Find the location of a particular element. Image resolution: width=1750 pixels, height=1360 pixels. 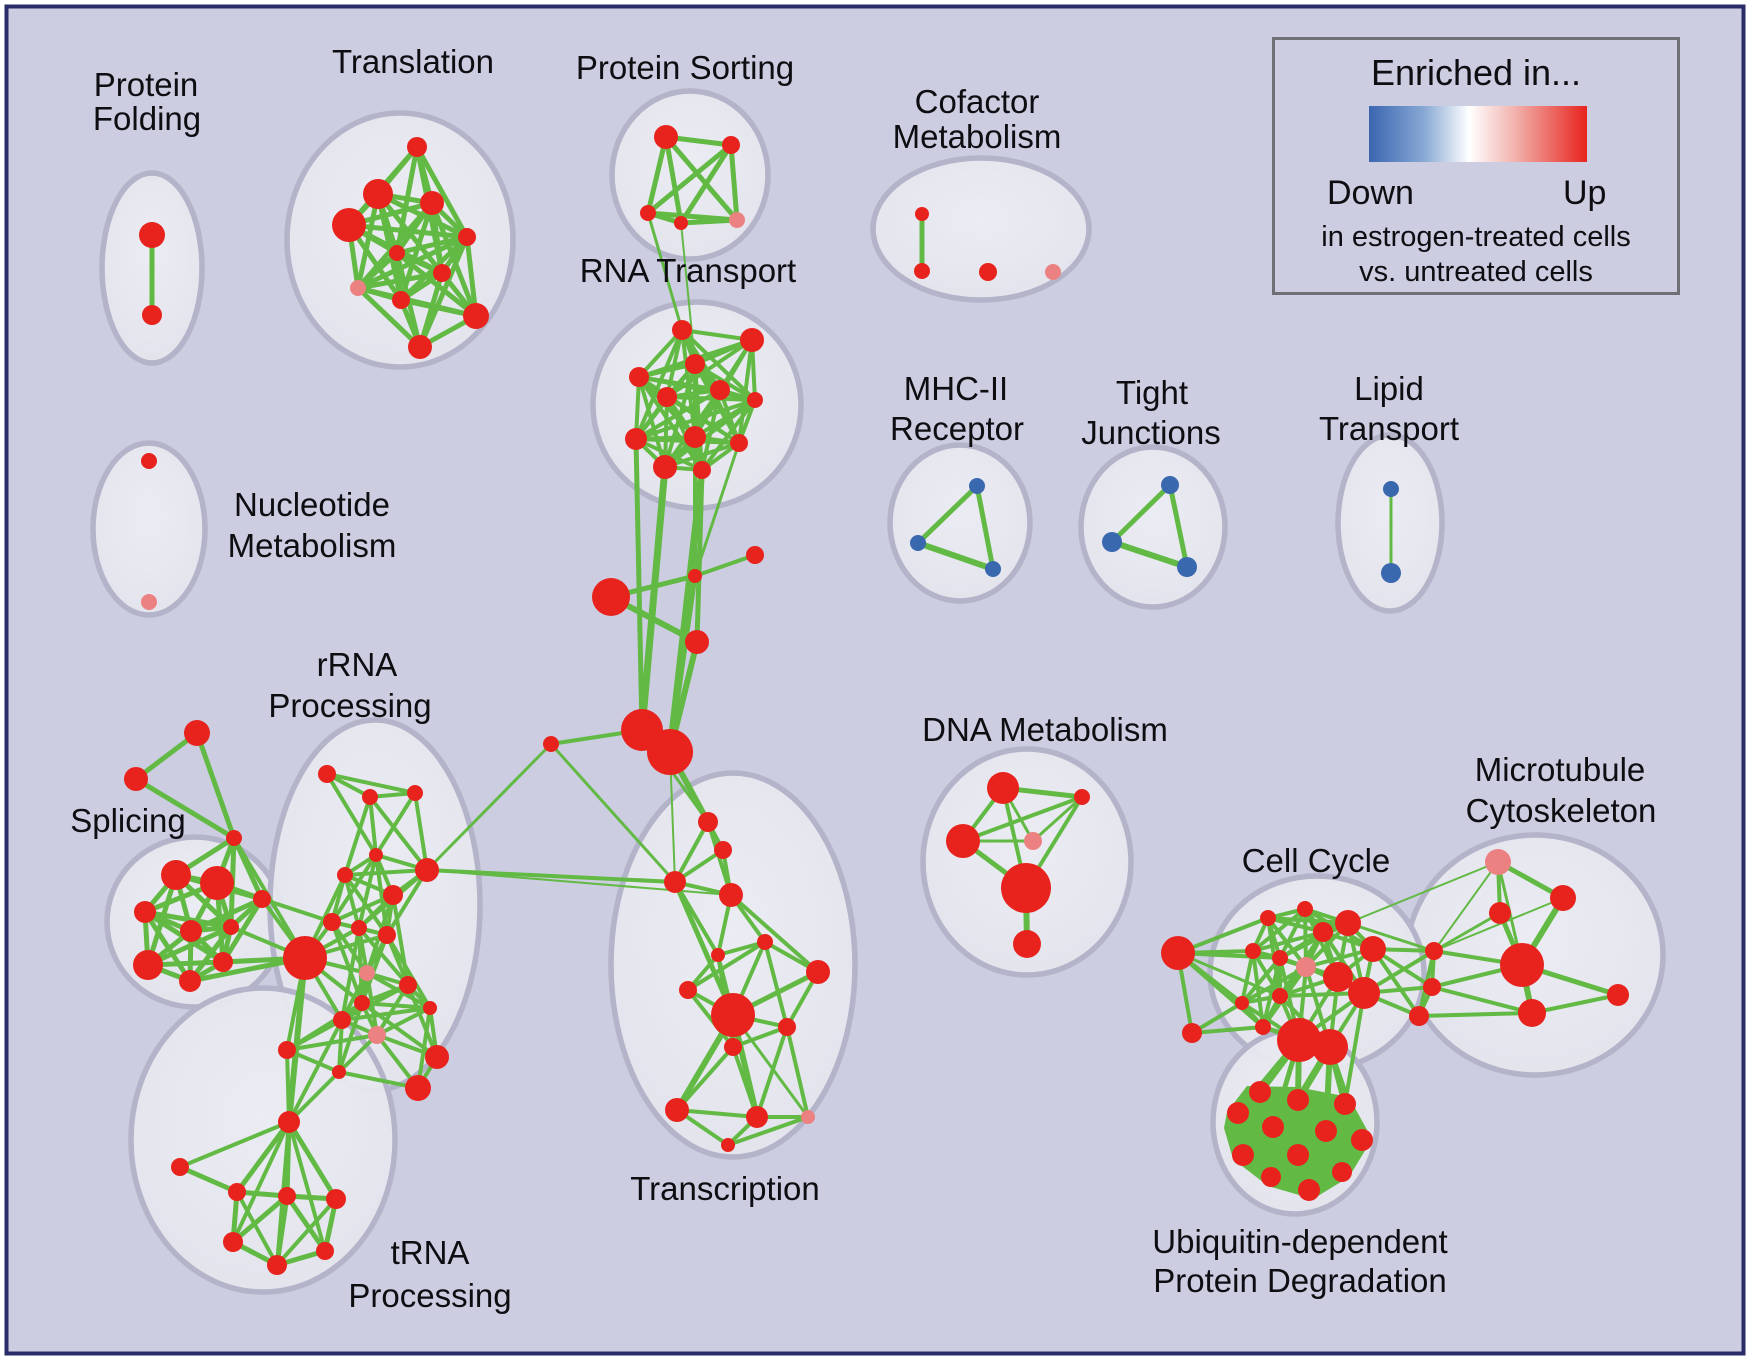

gene-set-node-cc2 is located at coordinates (1323, 932).